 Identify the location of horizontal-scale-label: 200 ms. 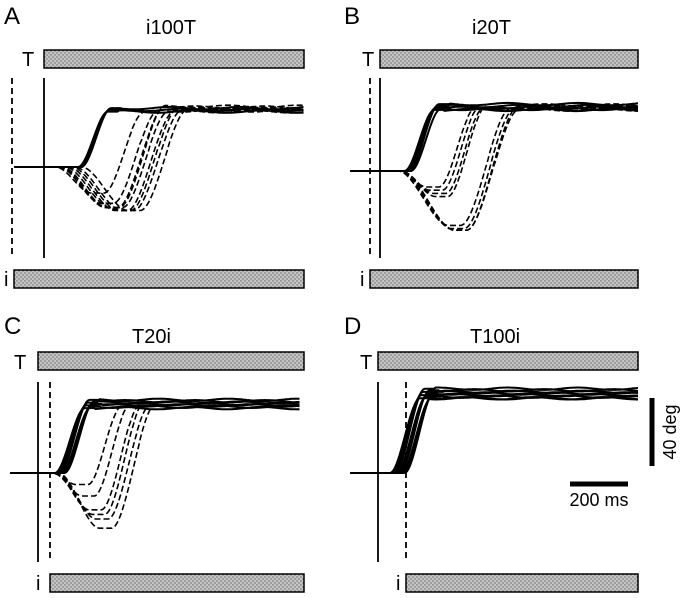
(598, 500).